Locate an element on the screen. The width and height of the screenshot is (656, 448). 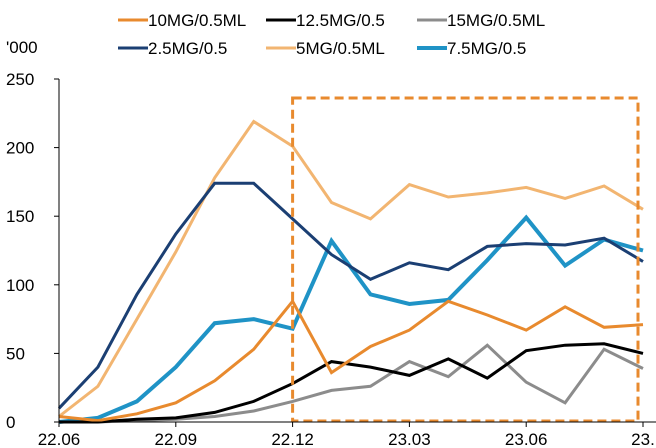
y-axis-unit-label: '000 is located at coordinates (22, 47).